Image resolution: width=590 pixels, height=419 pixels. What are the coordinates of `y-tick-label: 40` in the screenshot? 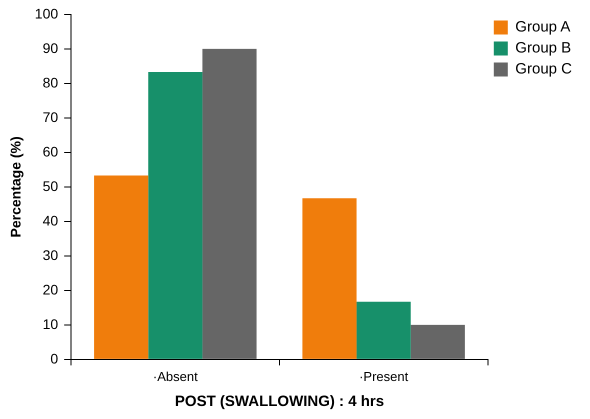 It's located at (50, 220).